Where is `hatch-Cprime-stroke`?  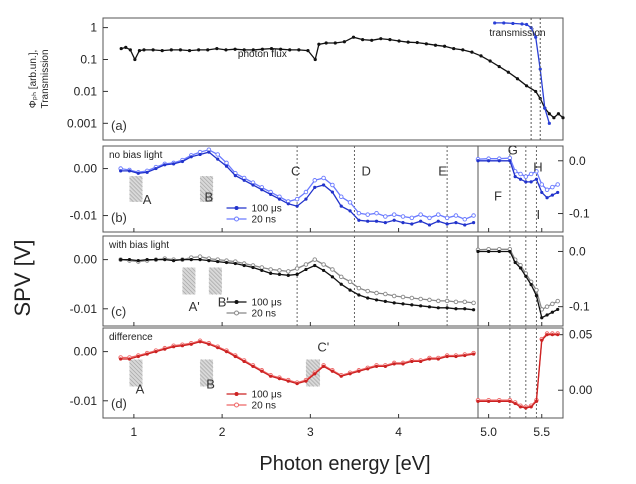
hatch-Cprime-stroke is located at coordinates (317, 362).